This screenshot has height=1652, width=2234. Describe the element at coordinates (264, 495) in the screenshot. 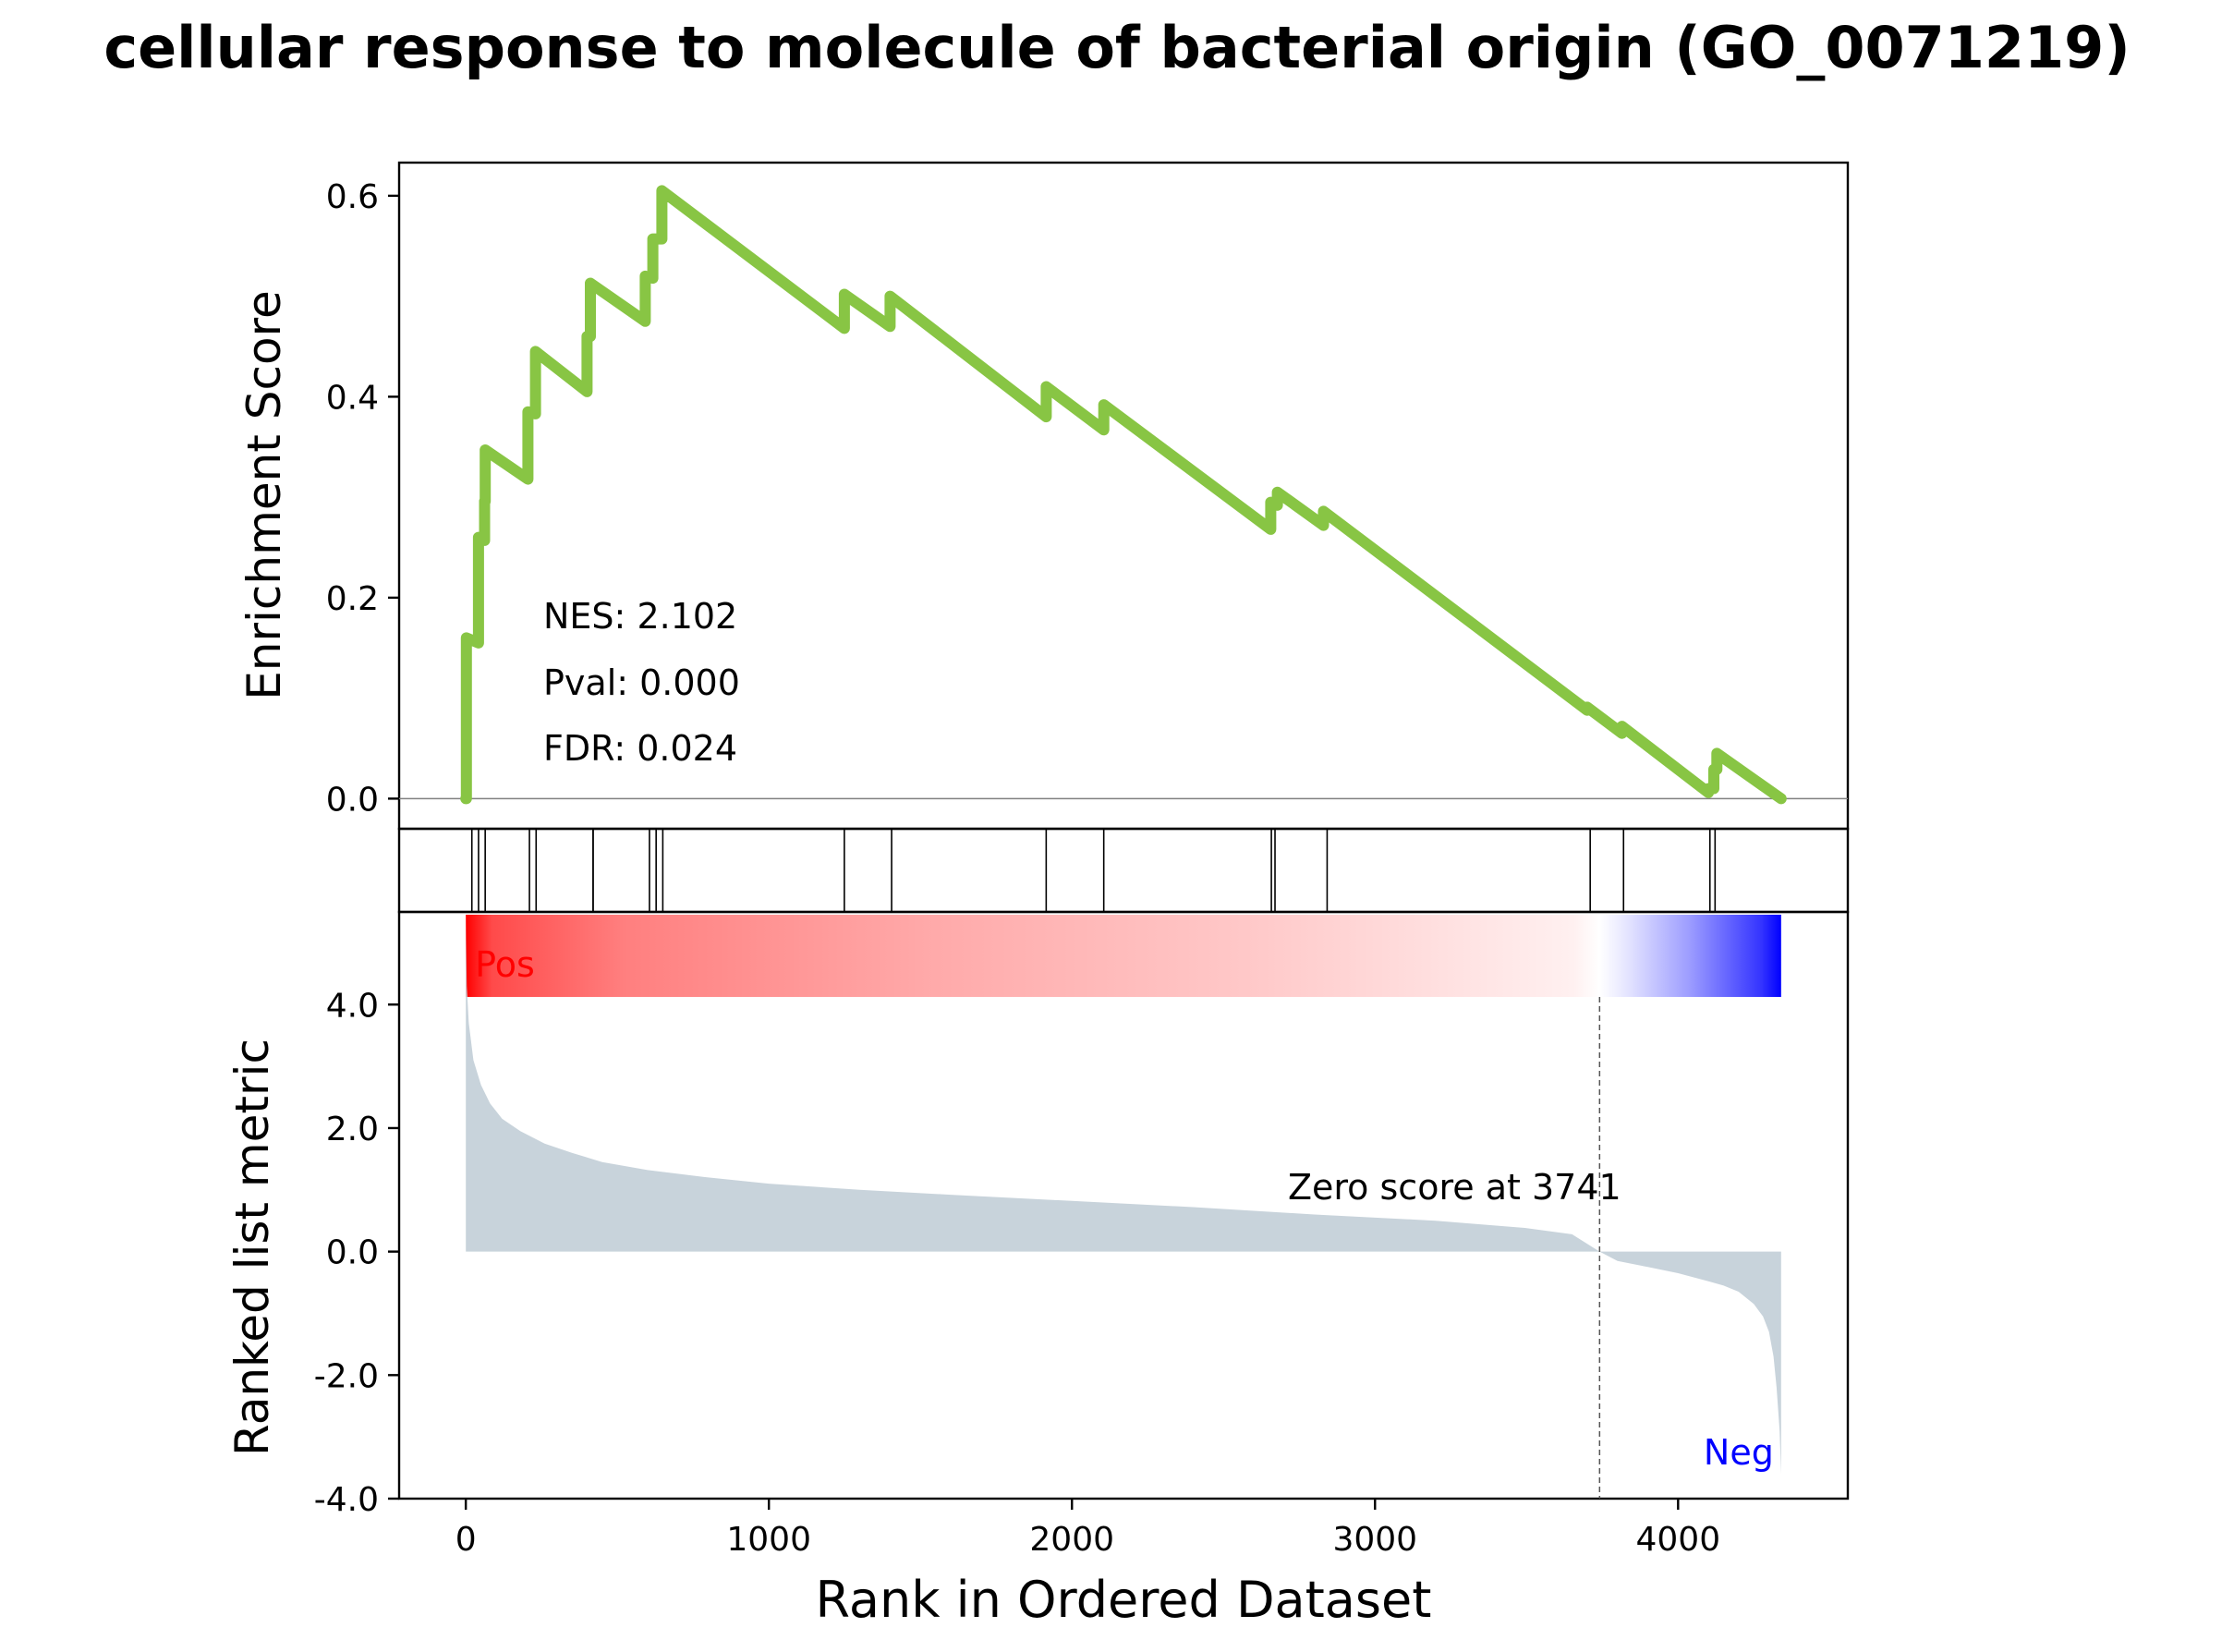

I see `enrichment-y-label: Enrichment Score` at that location.